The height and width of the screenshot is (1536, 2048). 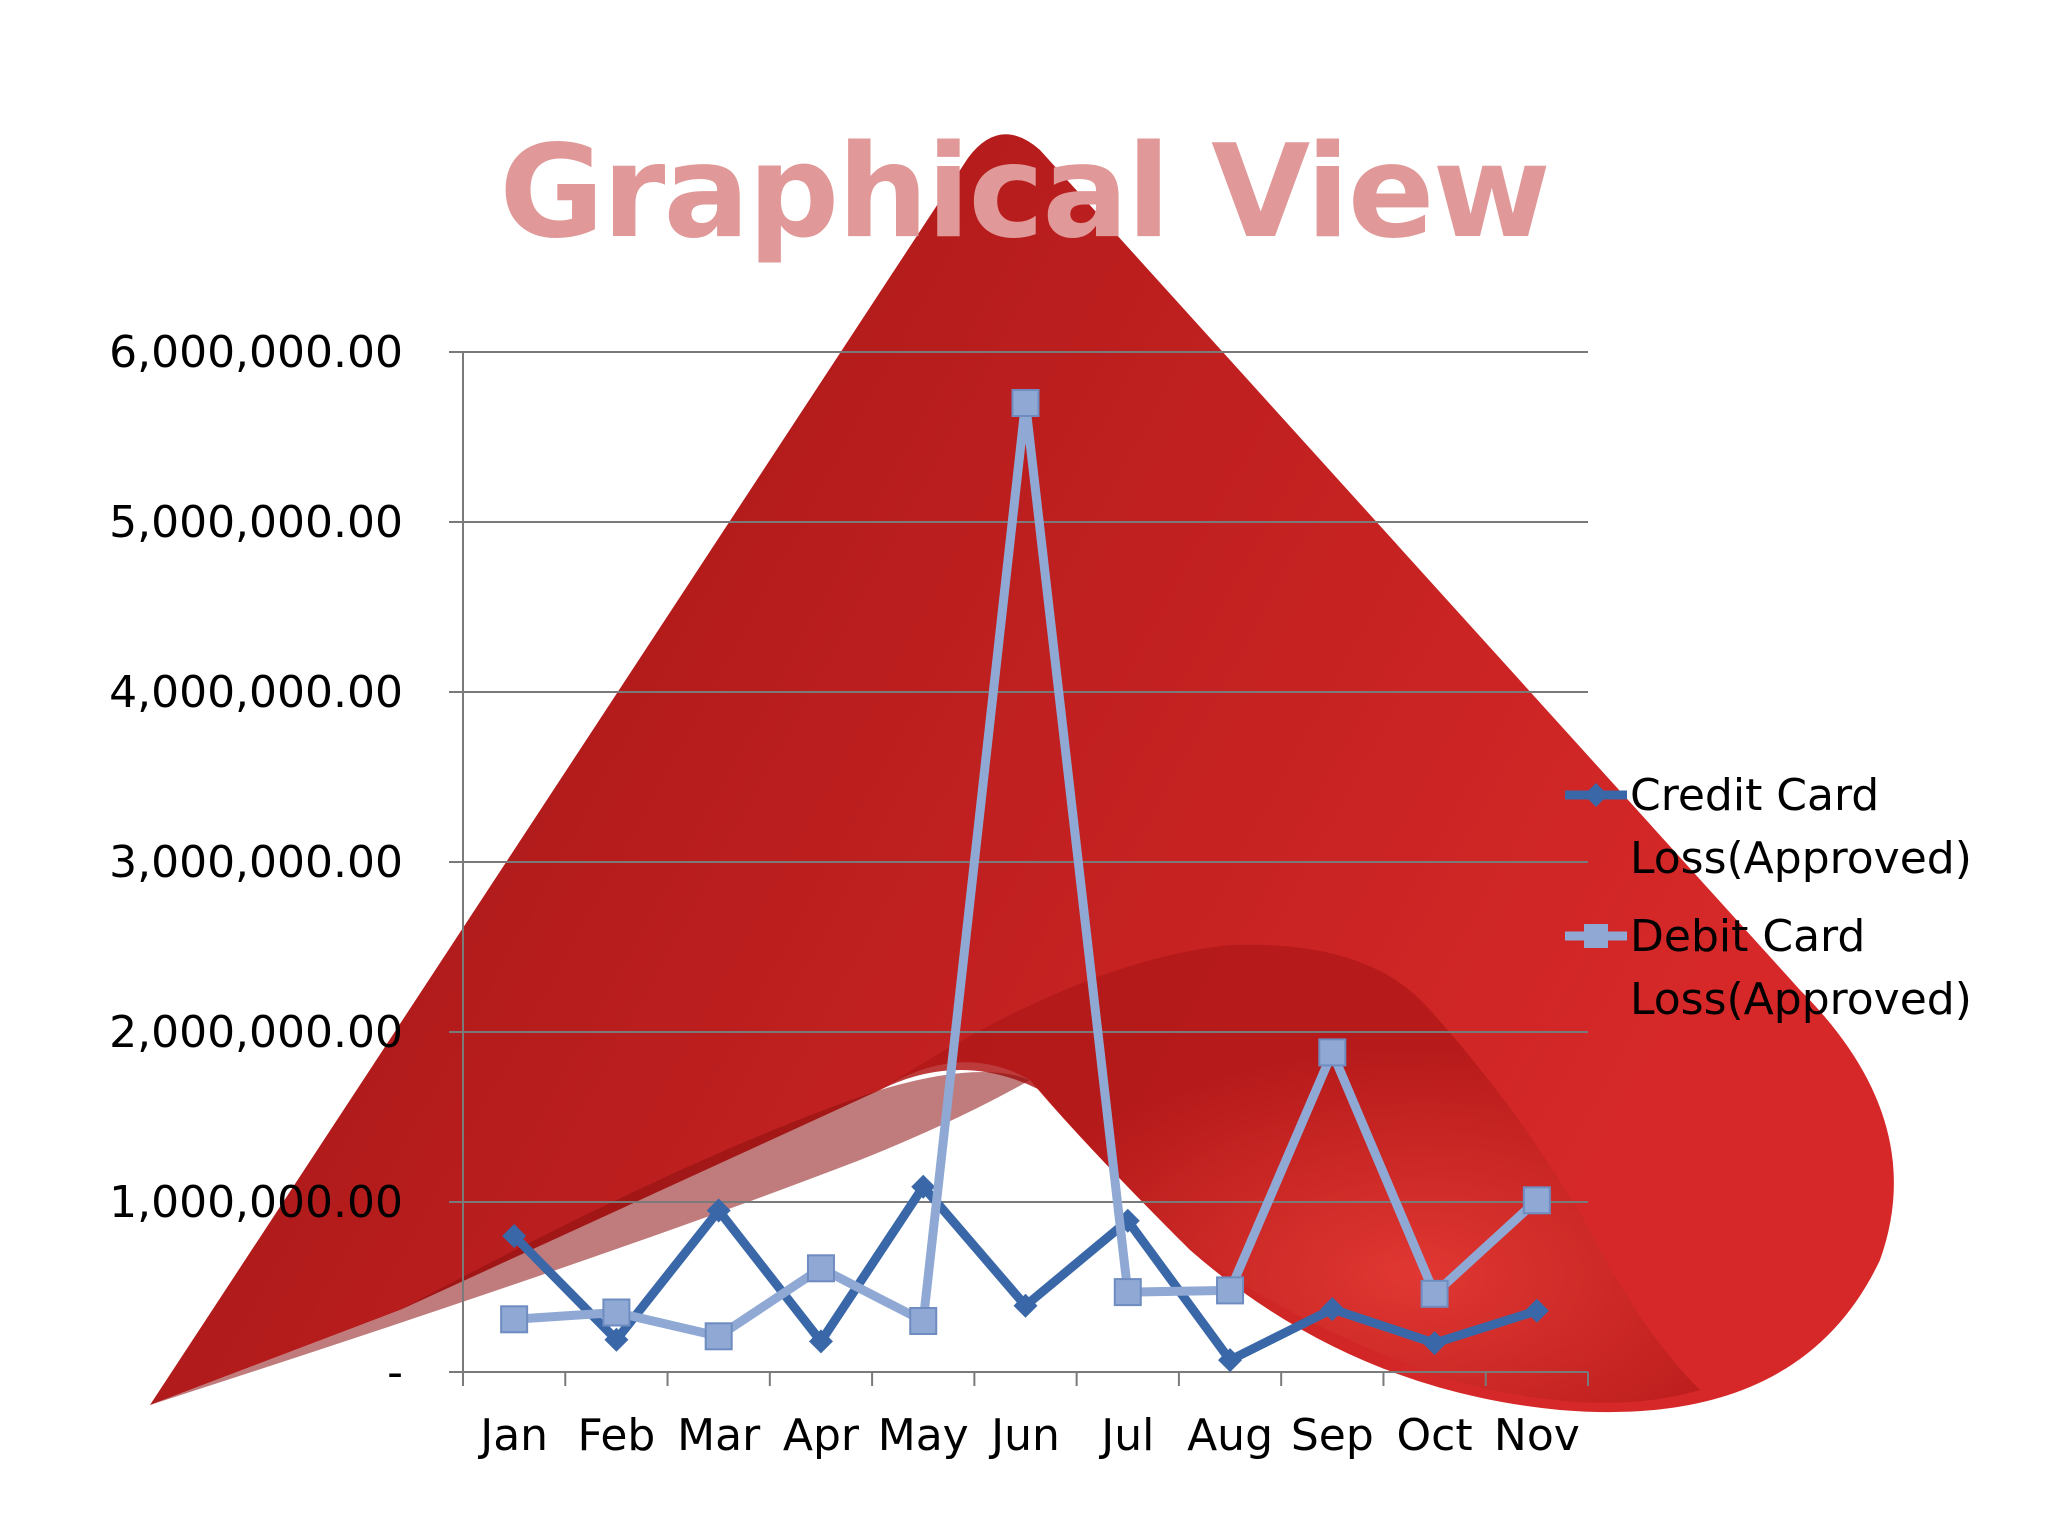 I want to click on x-tick-label: Oct, so click(x=1435, y=1435).